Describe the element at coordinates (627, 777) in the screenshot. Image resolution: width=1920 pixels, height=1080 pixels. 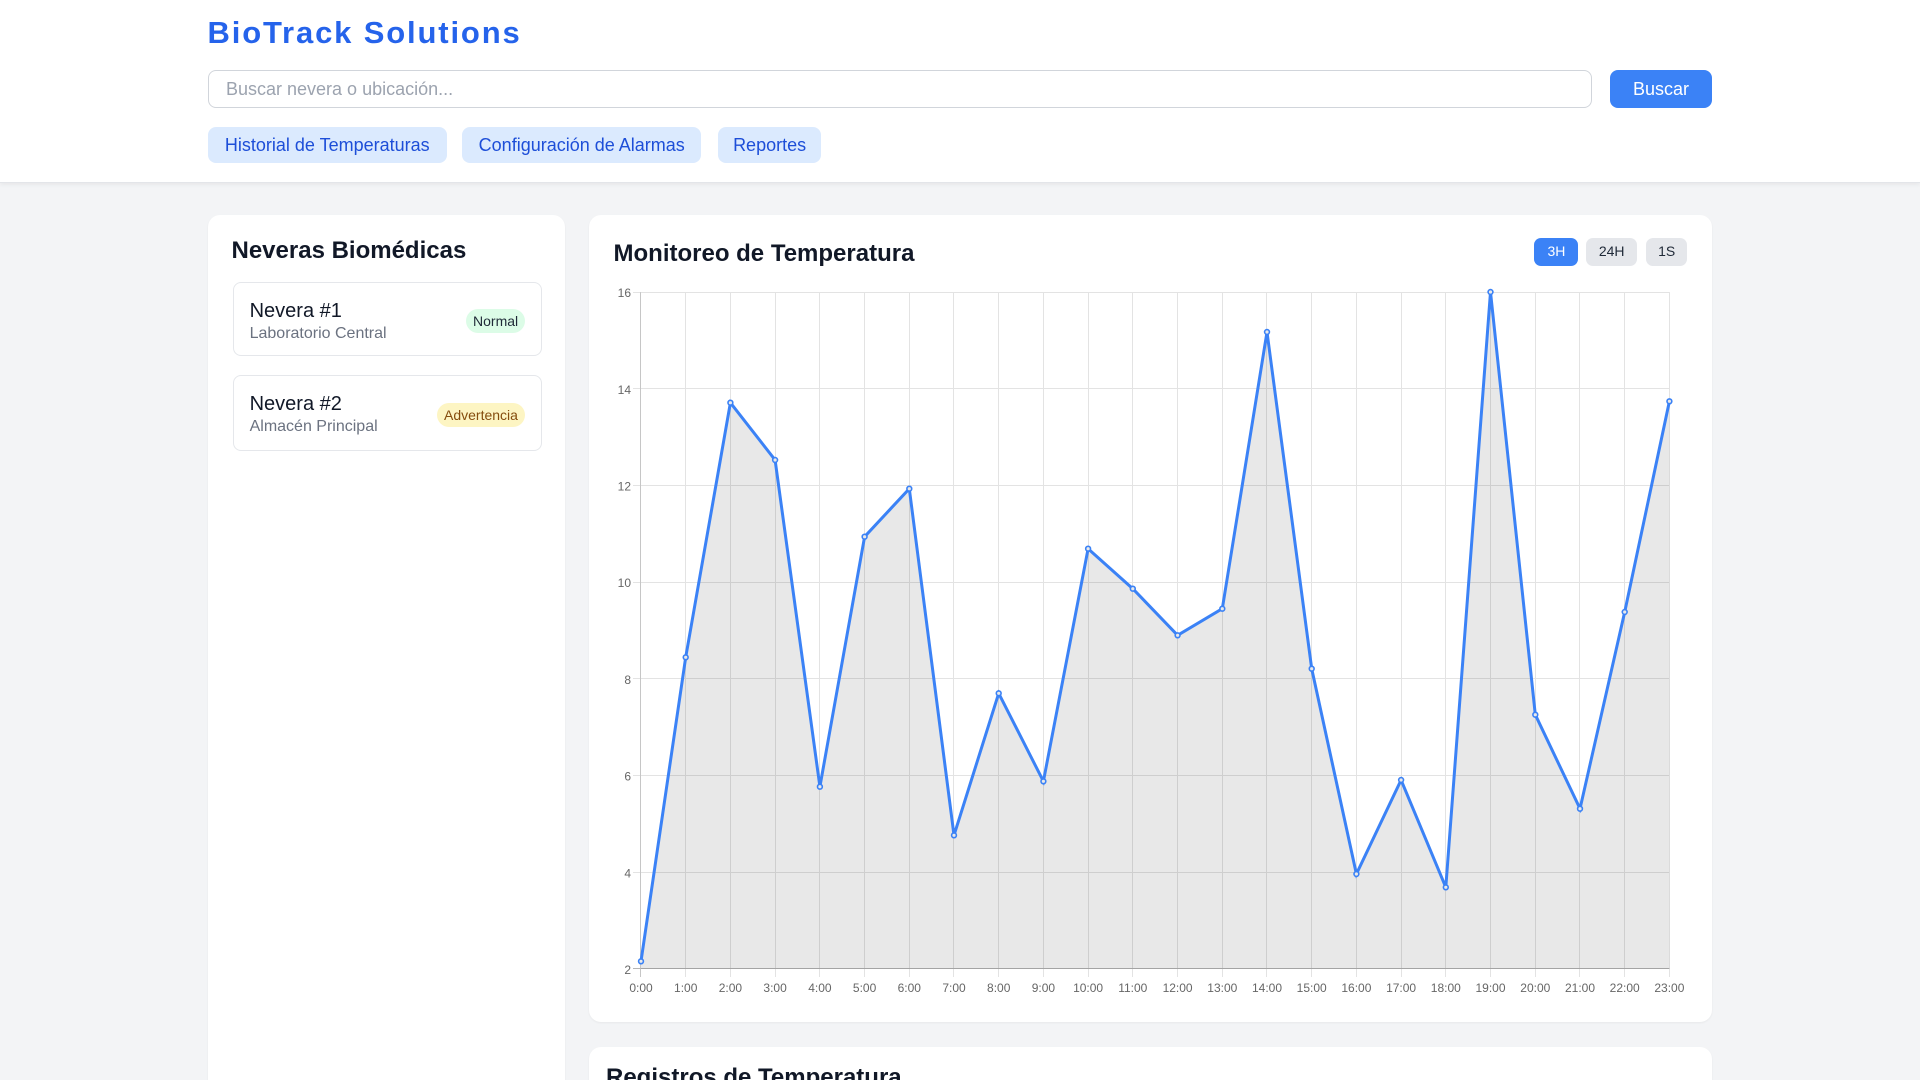
I see `svg-text: 6` at that location.